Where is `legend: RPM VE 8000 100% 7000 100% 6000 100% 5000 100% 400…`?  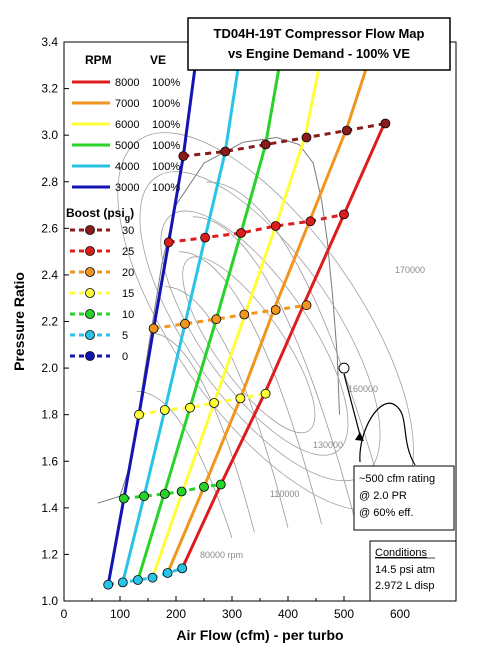 legend: RPM VE 8000 100% 7000 100% 6000 100% 5000 100% 400… is located at coordinates (123, 208).